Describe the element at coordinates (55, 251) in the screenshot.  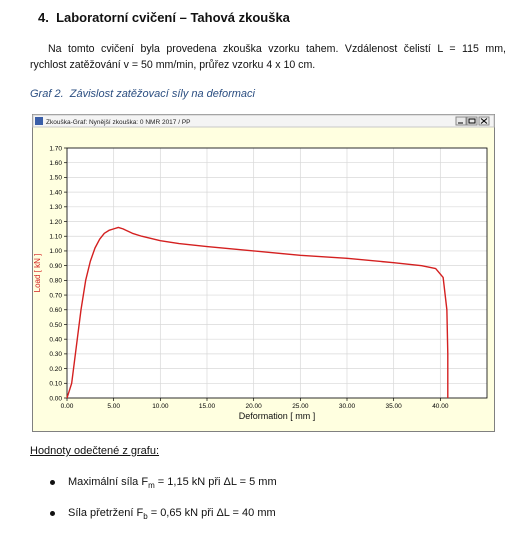
I see `y-tick-label: 1.00` at that location.